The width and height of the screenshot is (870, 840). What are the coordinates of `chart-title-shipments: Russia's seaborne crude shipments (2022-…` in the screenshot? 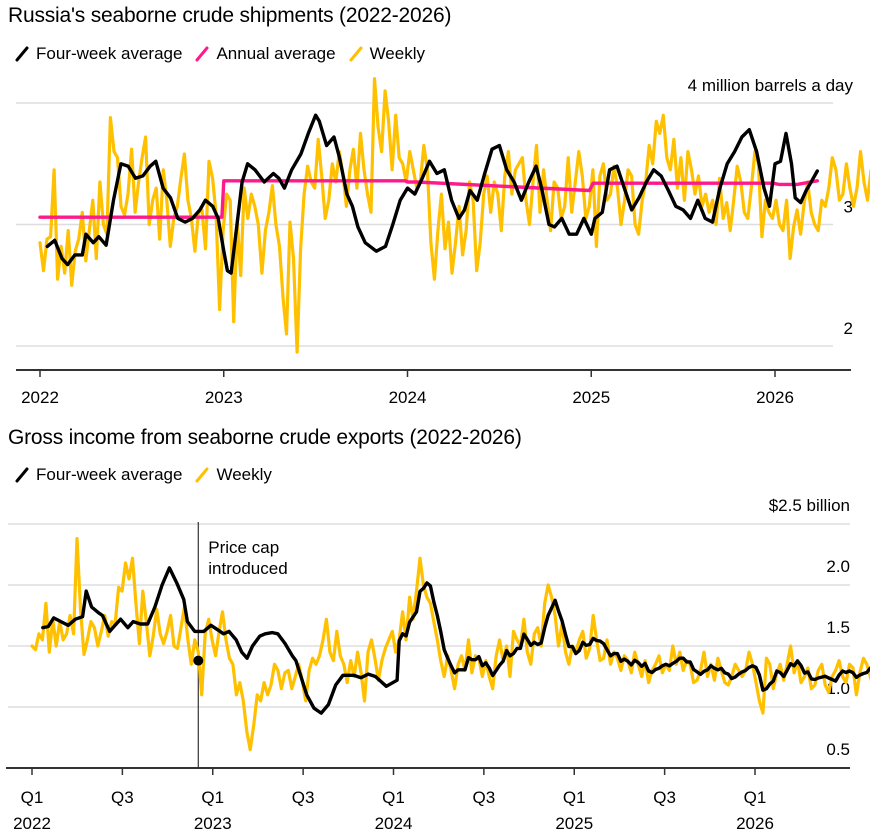 It's located at (230, 15).